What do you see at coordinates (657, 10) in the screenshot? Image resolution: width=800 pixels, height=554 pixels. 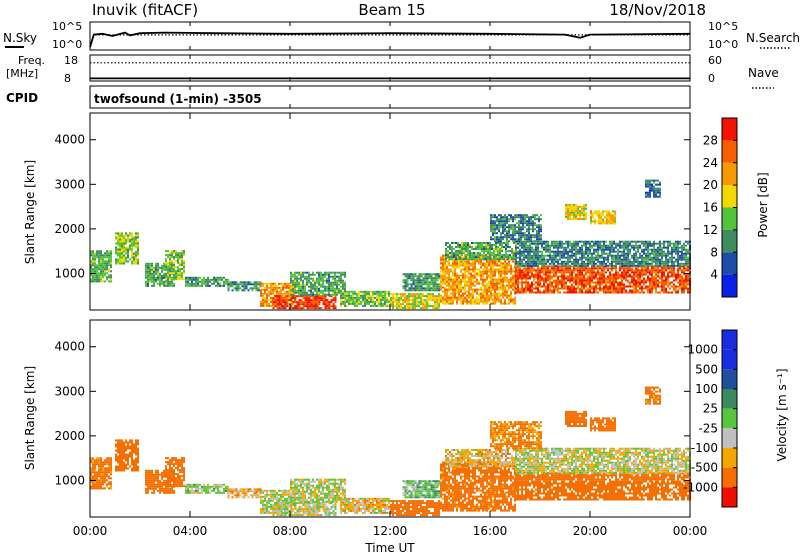 I see `date-title: 18/Nov/2018` at bounding box center [657, 10].